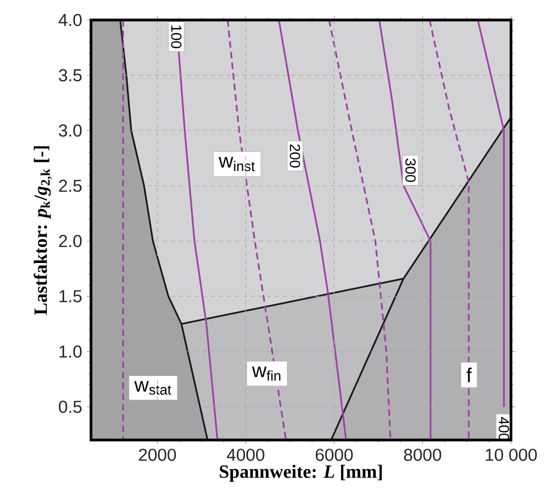 Image resolution: width=545 pixels, height=502 pixels. What do you see at coordinates (70, 186) in the screenshot?
I see `y-tick-label: 2.5` at bounding box center [70, 186].